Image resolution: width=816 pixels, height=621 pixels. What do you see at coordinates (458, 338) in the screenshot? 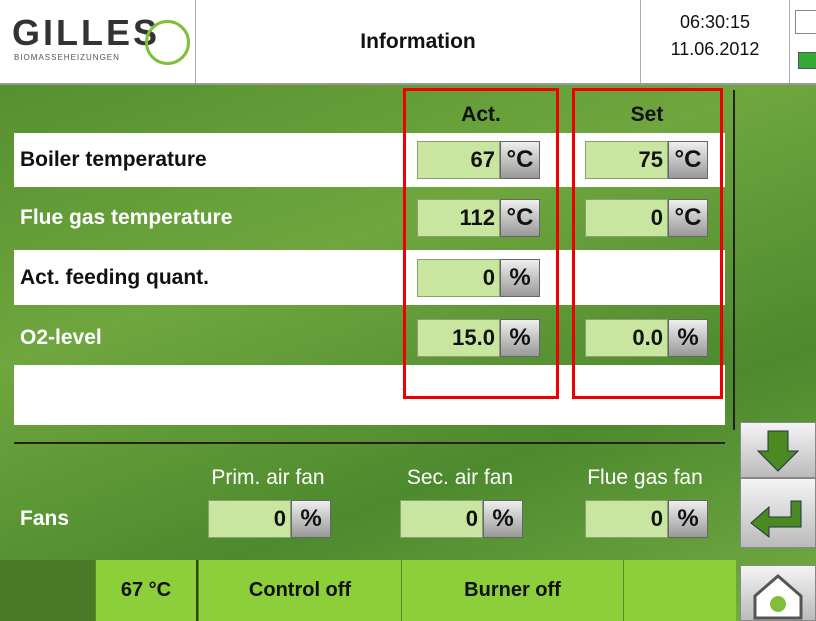
I see `value: 15.0` at bounding box center [458, 338].